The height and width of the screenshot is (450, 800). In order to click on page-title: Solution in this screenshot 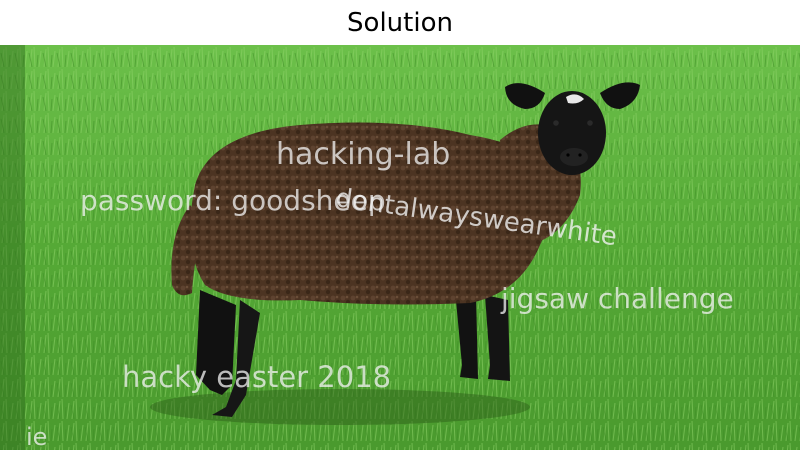, I will do `click(400, 22)`.